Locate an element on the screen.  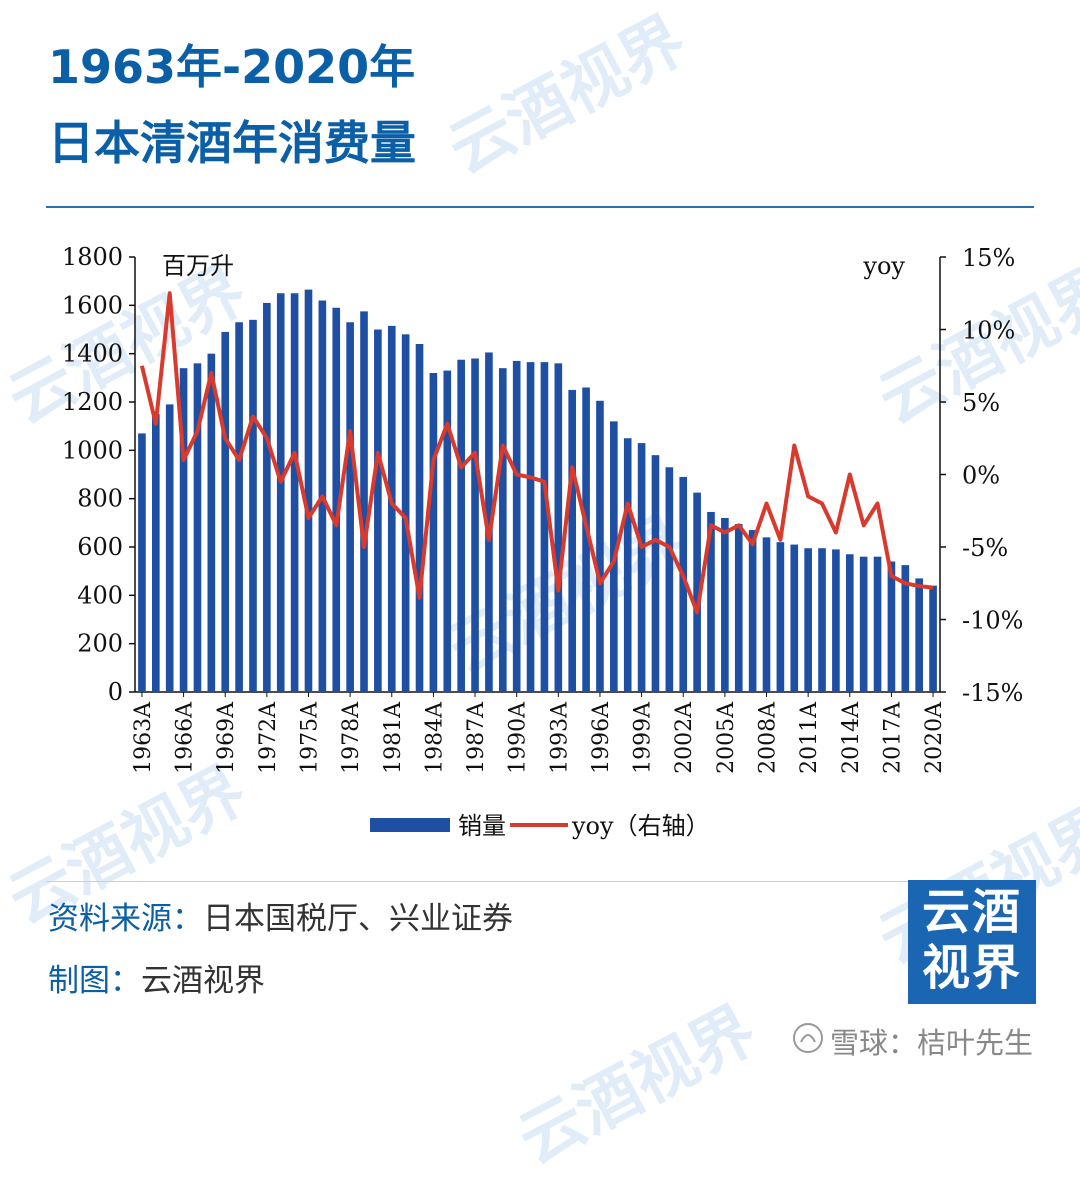
right-tick-label: 10% is located at coordinates (988, 331).